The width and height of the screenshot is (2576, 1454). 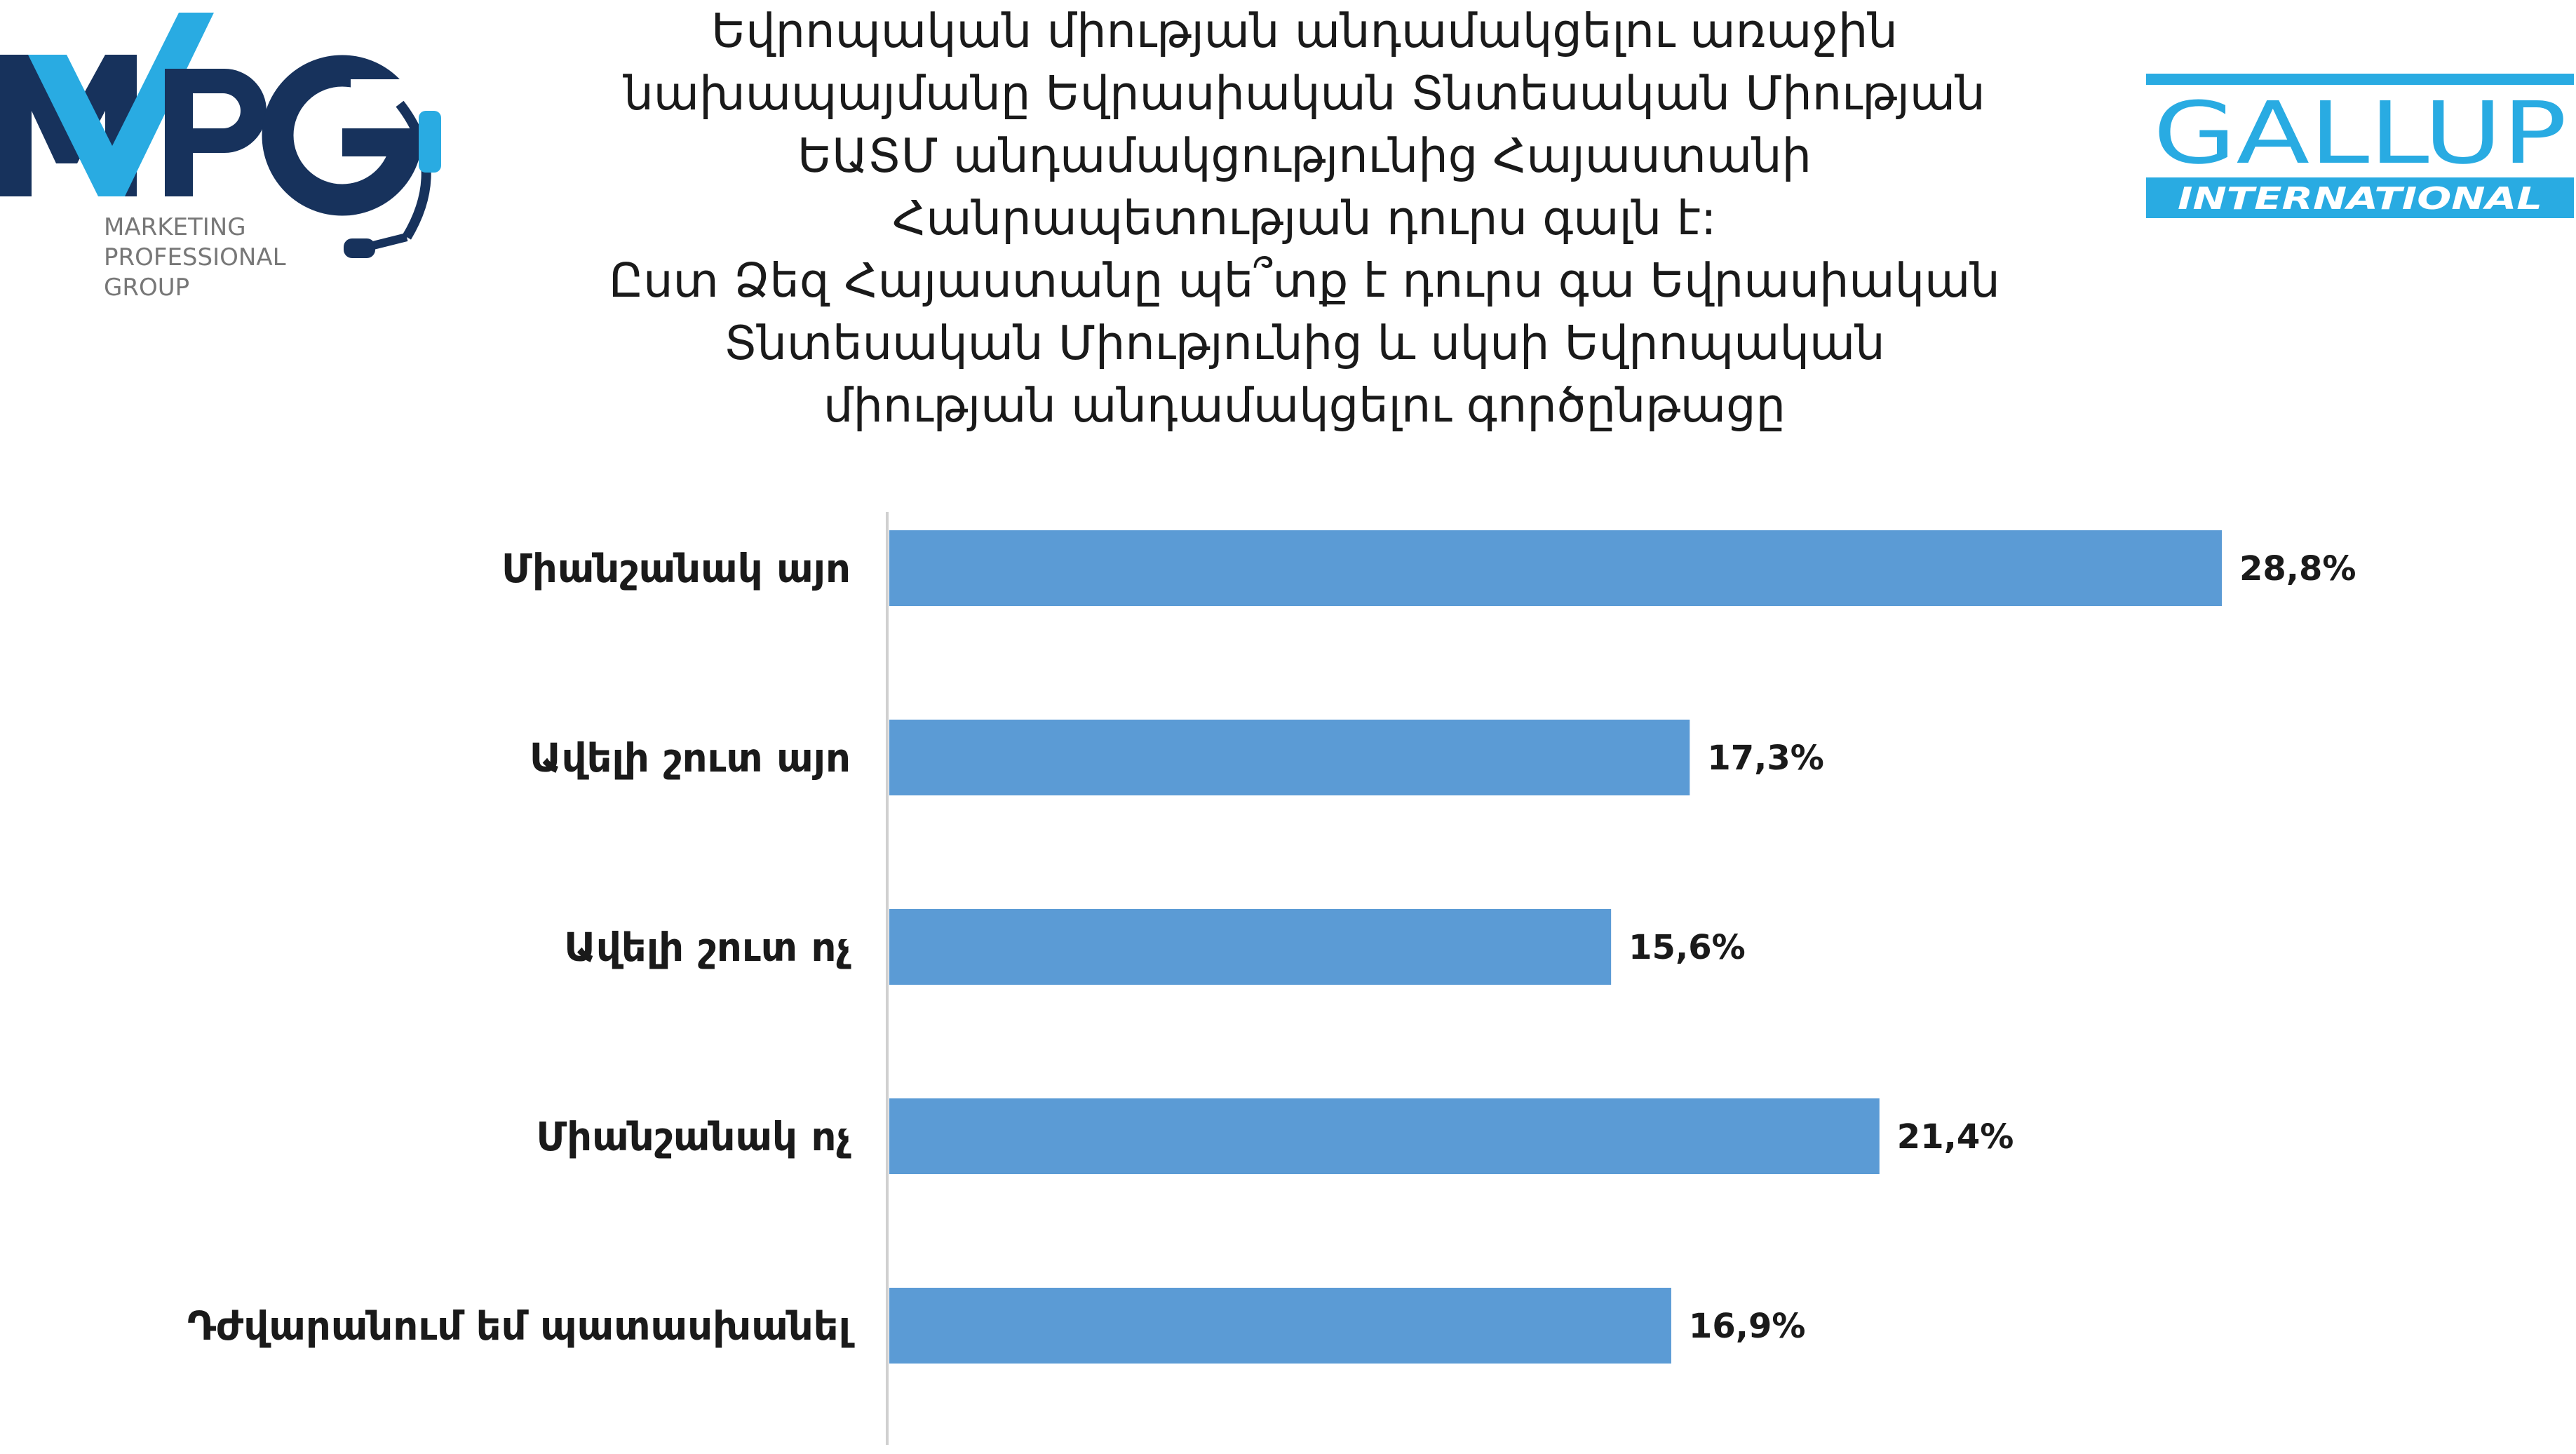 I want to click on chart-title-line: Տնտեսական Միությունից և սկսի Եվրոպական, so click(x=1304, y=343).